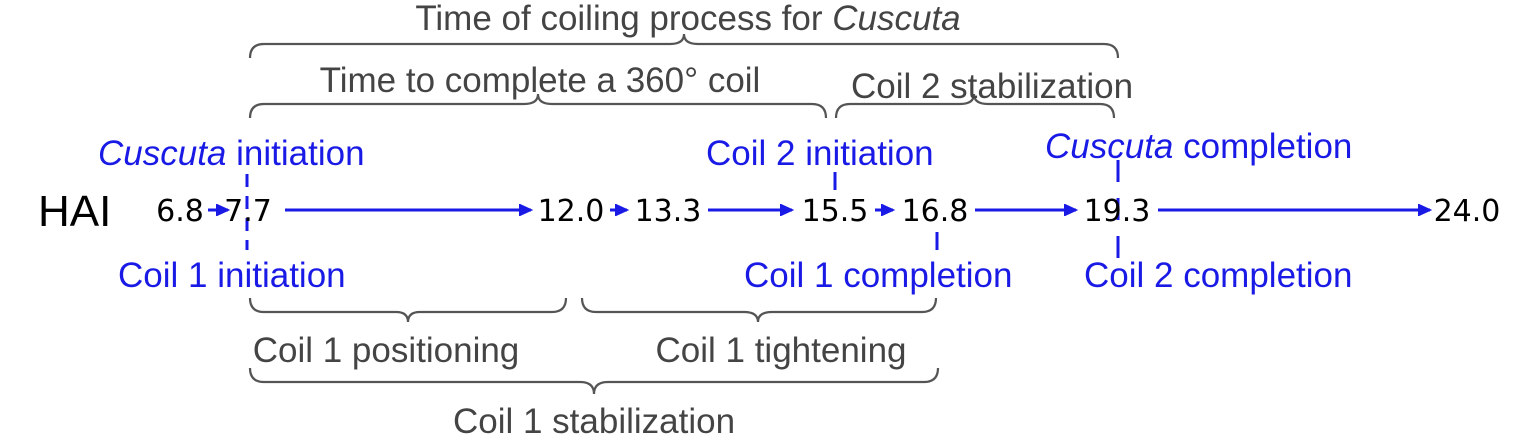  I want to click on hai-value: 15.5, so click(835, 211).